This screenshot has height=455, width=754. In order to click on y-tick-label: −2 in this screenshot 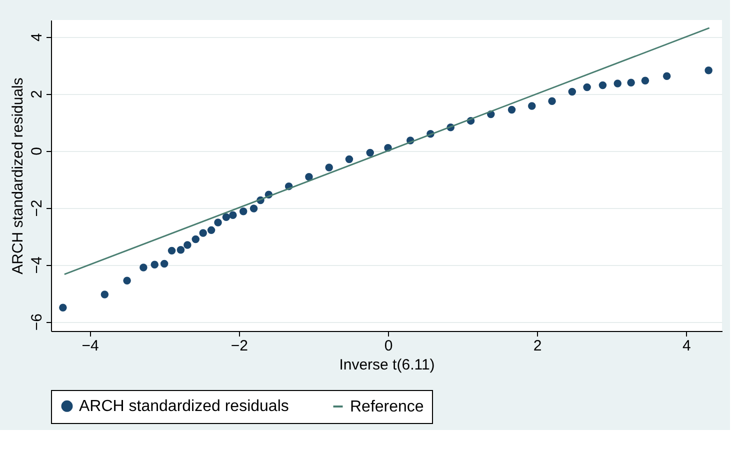, I will do `click(37, 208)`.